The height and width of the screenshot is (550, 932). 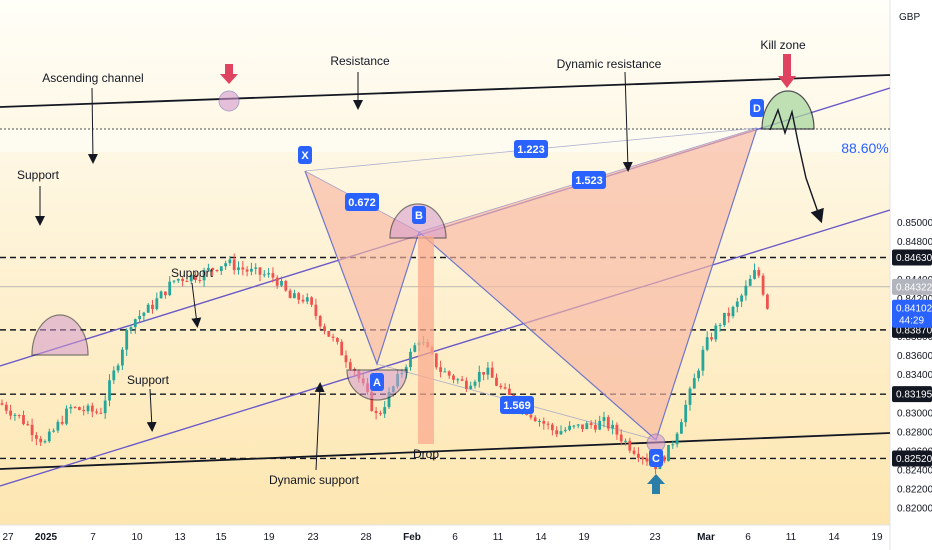 I want to click on annotation-label: Drop, so click(x=426, y=454).